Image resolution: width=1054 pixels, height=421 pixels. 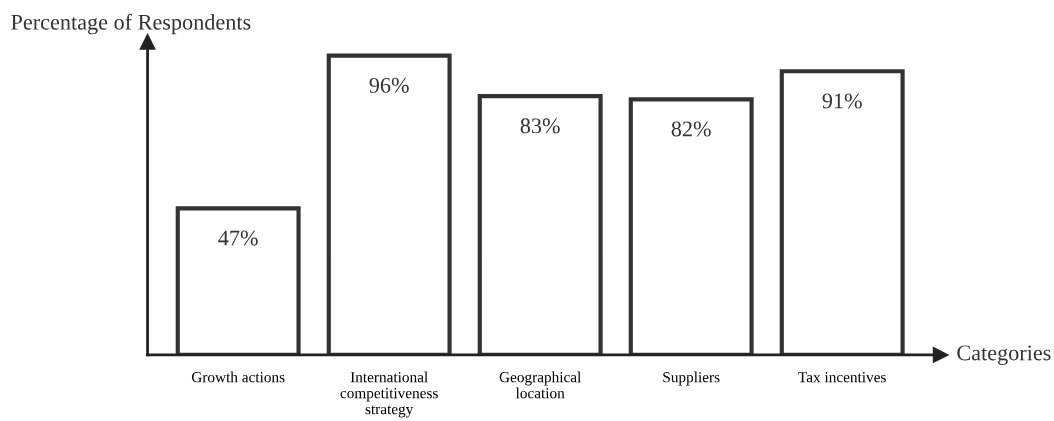 What do you see at coordinates (389, 394) in the screenshot?
I see `x-tick-label: International competitiveness strategy` at bounding box center [389, 394].